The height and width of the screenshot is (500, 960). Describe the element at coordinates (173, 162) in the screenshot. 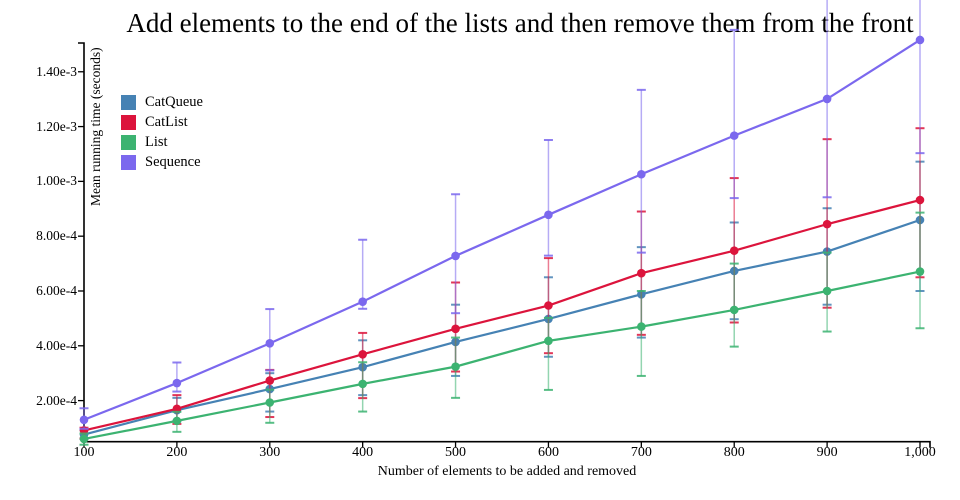

I see `legend-label: Sequence` at that location.